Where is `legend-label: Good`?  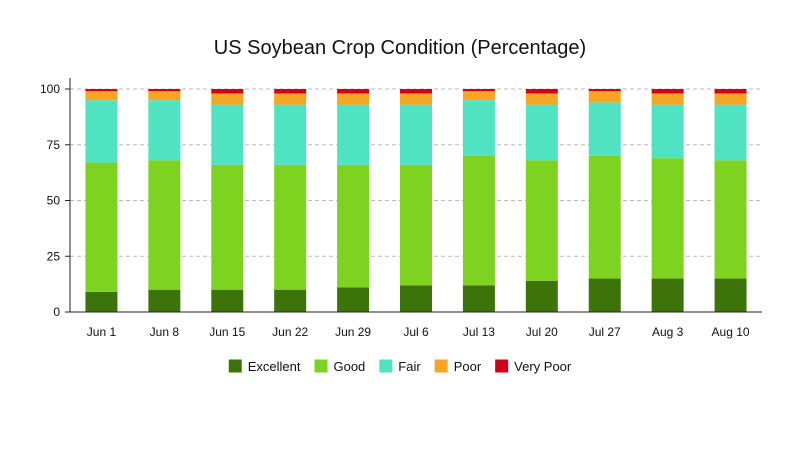
legend-label: Good is located at coordinates (349, 366).